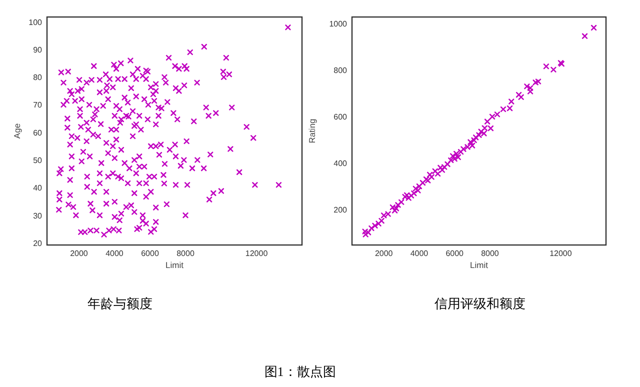  Describe the element at coordinates (38, 49) in the screenshot. I see `y-tick-label: 90` at that location.